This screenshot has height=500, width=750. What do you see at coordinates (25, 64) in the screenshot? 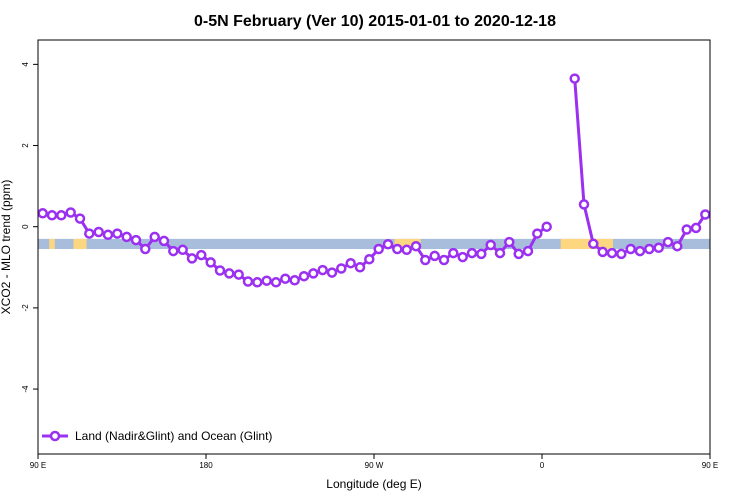
I see `y-tick-label: 4` at bounding box center [25, 64].